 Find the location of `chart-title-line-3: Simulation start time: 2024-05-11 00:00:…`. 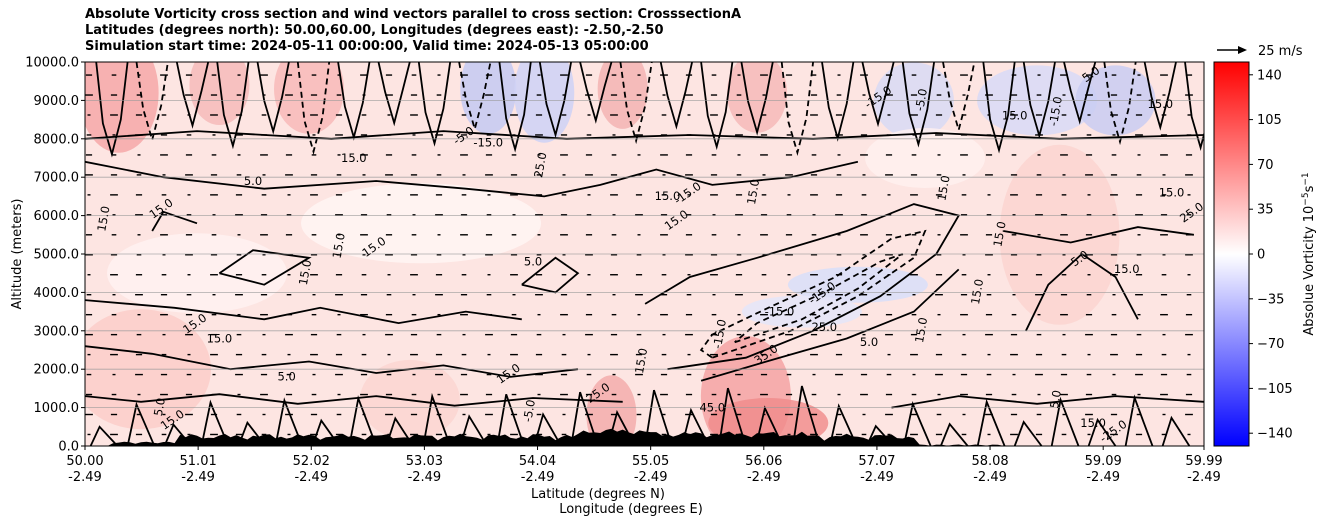

chart-title-line-3: Simulation start time: 2024-05-11 00:00:… is located at coordinates (367, 46).